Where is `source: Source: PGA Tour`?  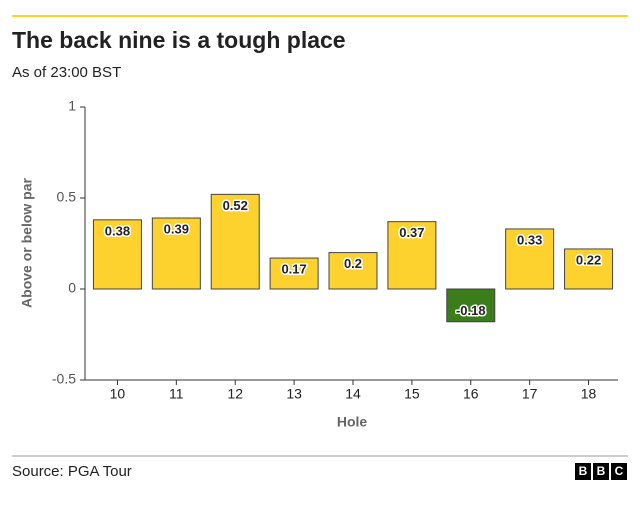
source: Source: PGA Tour is located at coordinates (72, 471).